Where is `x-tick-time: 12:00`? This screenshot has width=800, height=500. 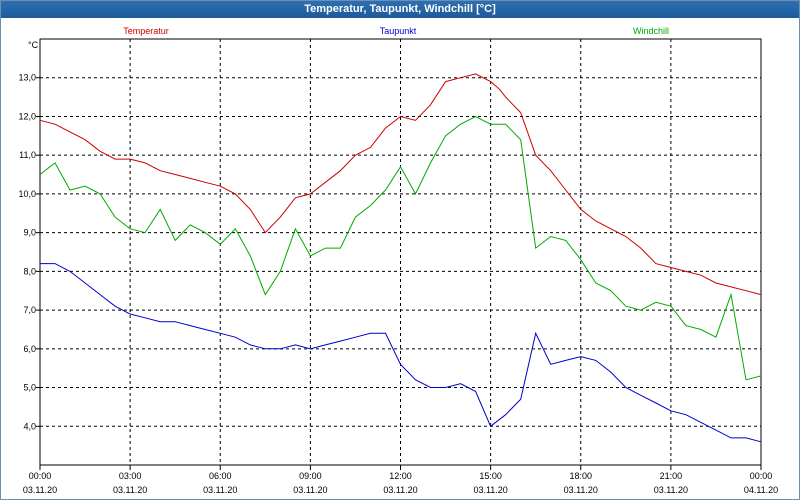 x-tick-time: 12:00 is located at coordinates (400, 476).